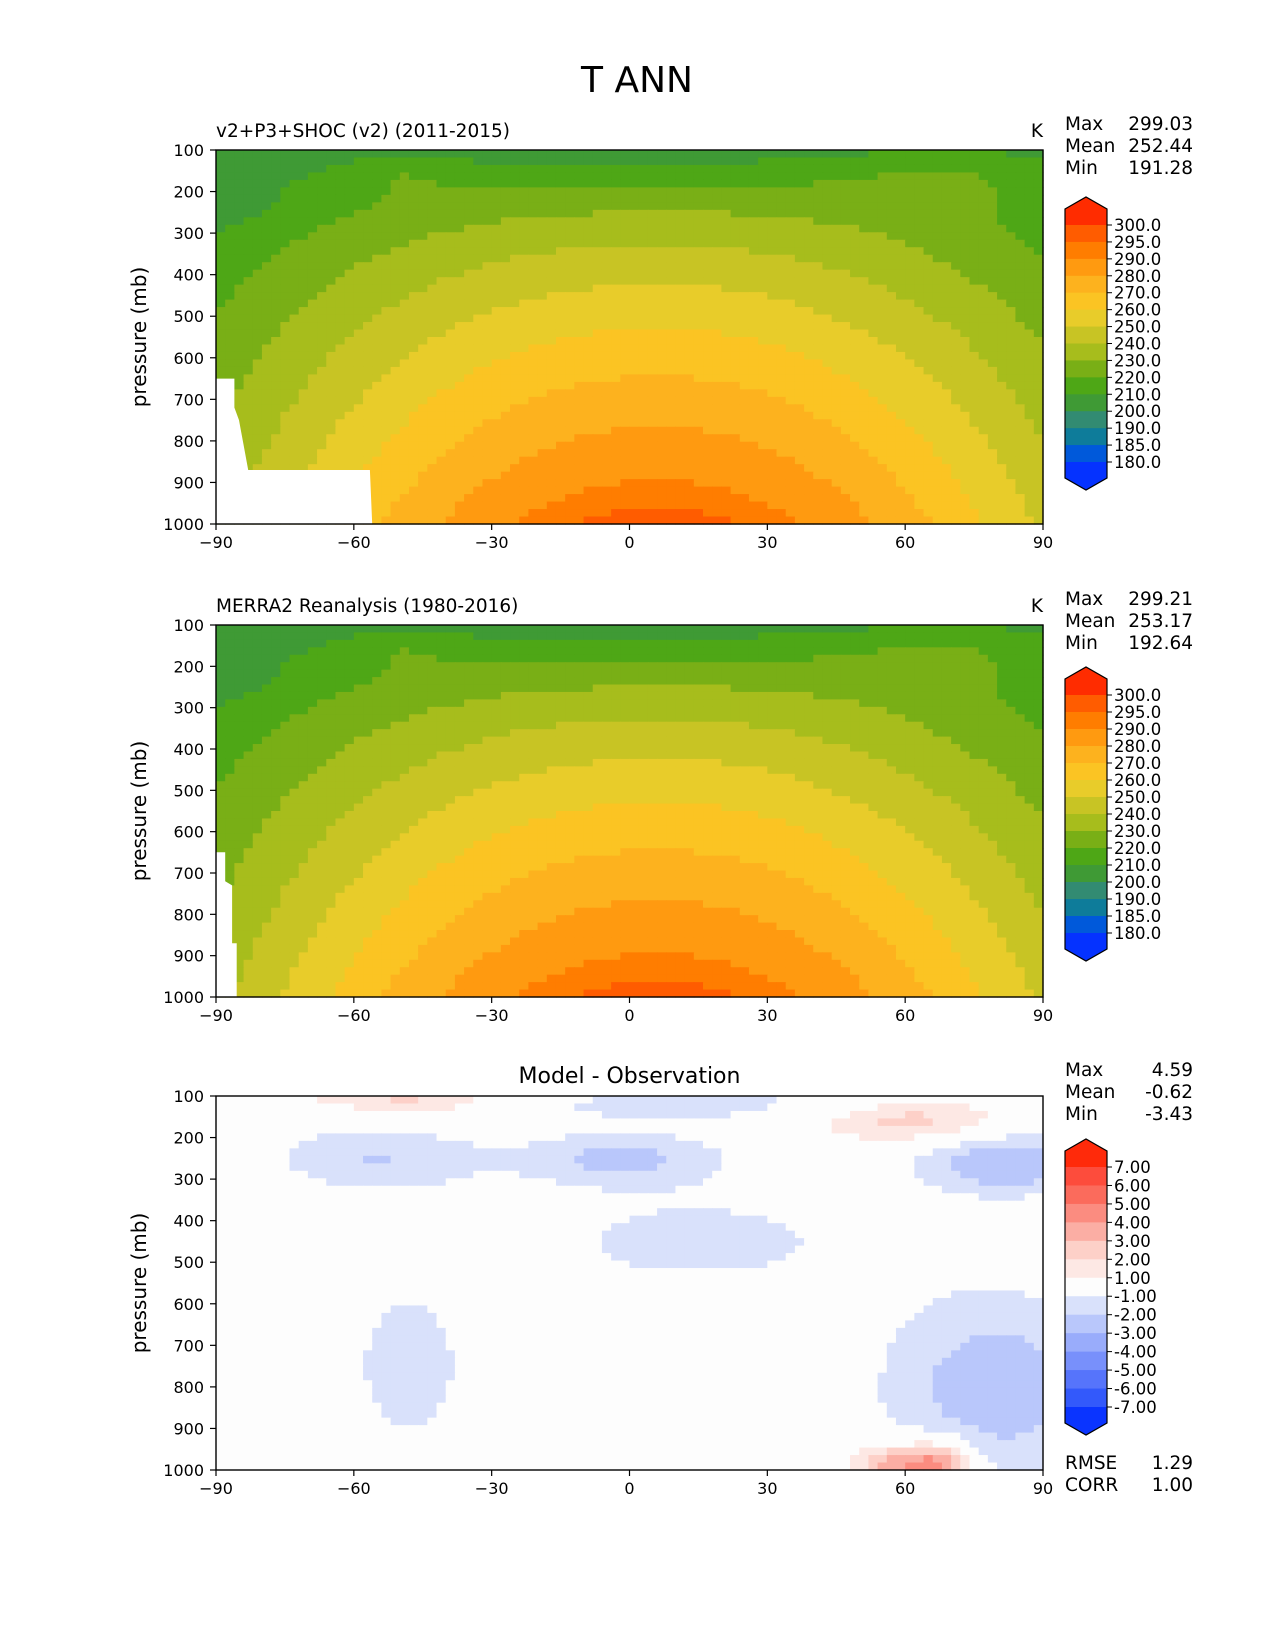  I want to click on colorbar-swatch, so click(1086, 301).